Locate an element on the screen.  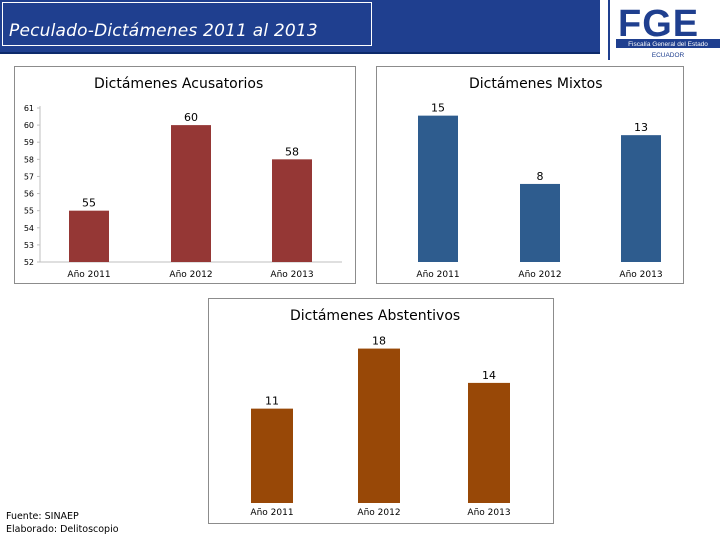
data-label: 15 is located at coordinates (438, 108).